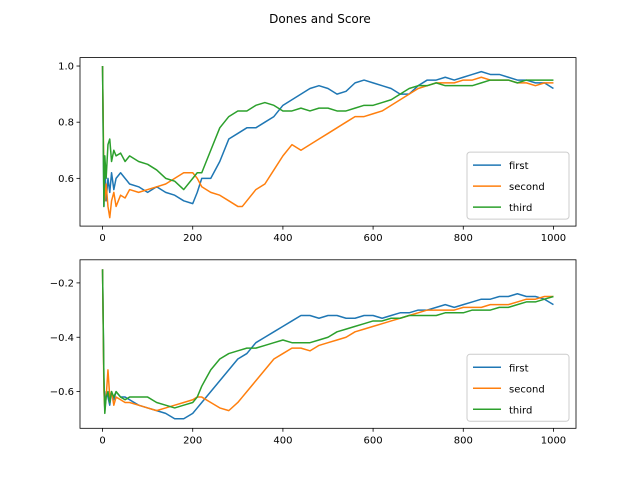 The image size is (640, 480). Describe the element at coordinates (62, 392) in the screenshot. I see `y-tick-label: −0.6` at that location.